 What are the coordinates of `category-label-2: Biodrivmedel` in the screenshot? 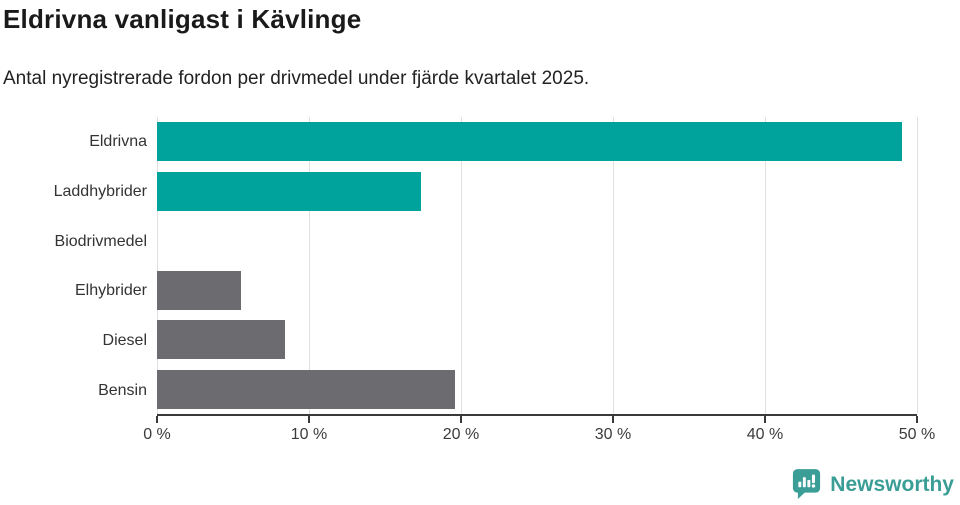 It's located at (100, 241).